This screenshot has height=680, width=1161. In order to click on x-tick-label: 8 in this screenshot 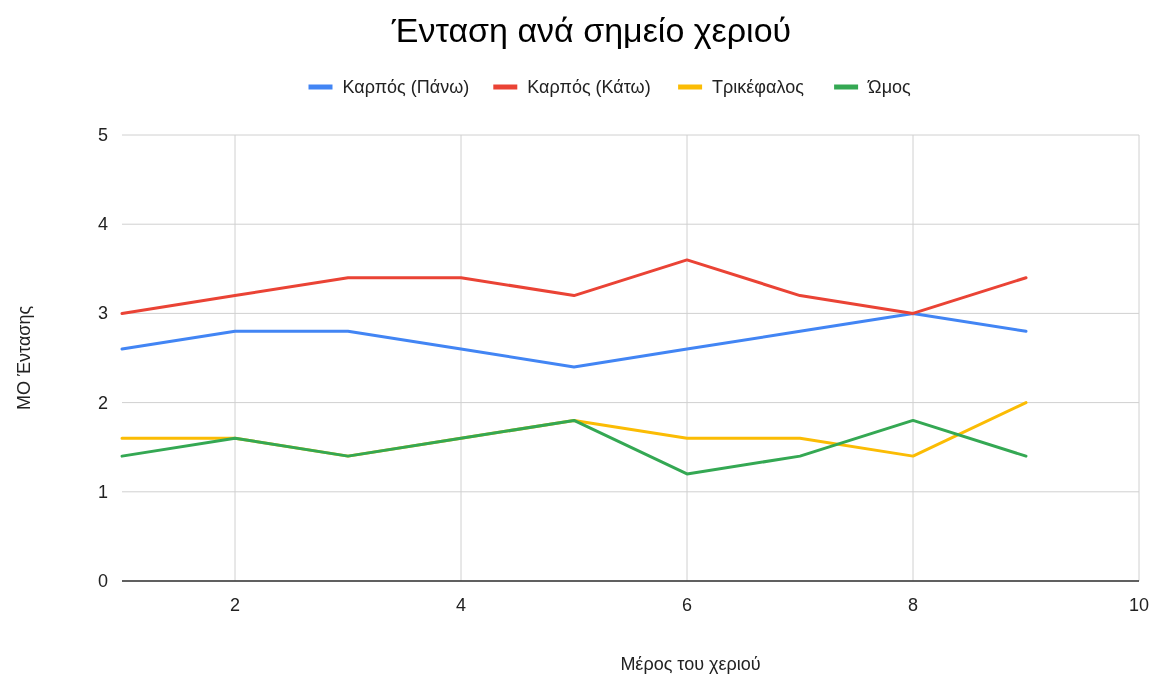, I will do `click(913, 605)`.